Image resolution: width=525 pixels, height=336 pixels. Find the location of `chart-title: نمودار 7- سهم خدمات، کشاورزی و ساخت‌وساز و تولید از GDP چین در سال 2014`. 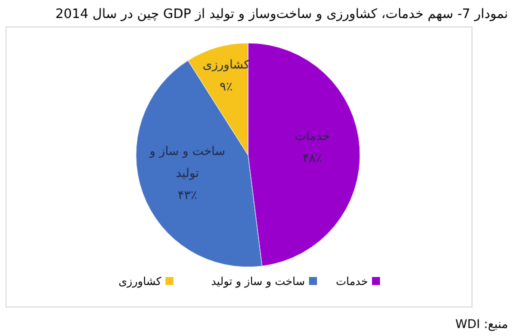

chart-title: نمودار 7- سهم خدمات، کشاورزی و ساخت‌وساز و تولید از GDP چین در سال 2014 is located at coordinates (281, 14).